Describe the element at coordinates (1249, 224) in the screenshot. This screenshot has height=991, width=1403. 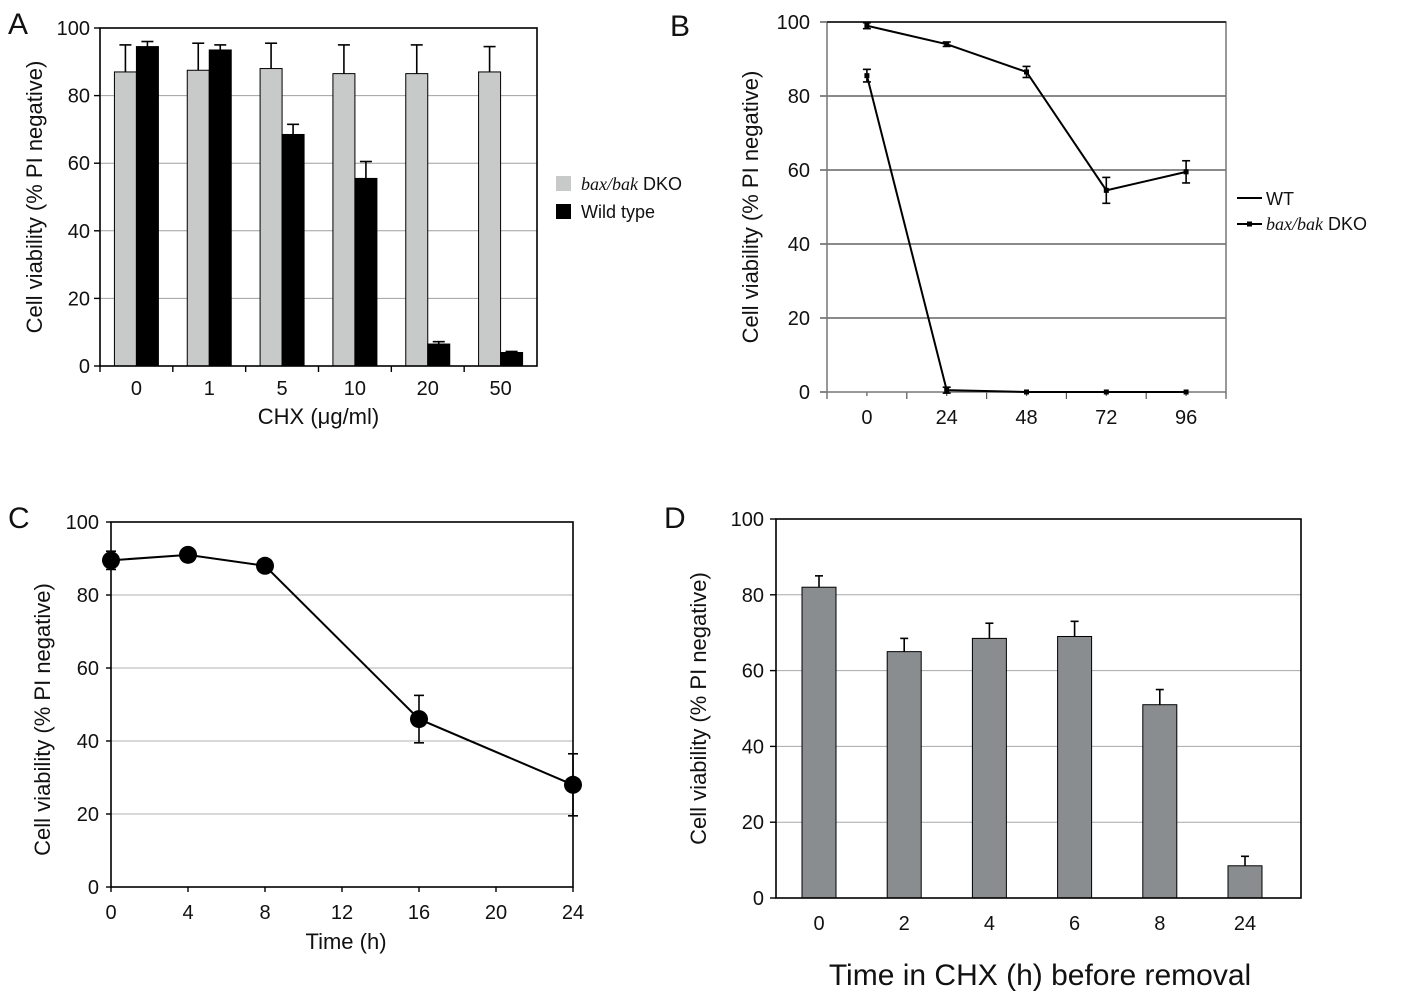
I see `legend-marker` at that location.